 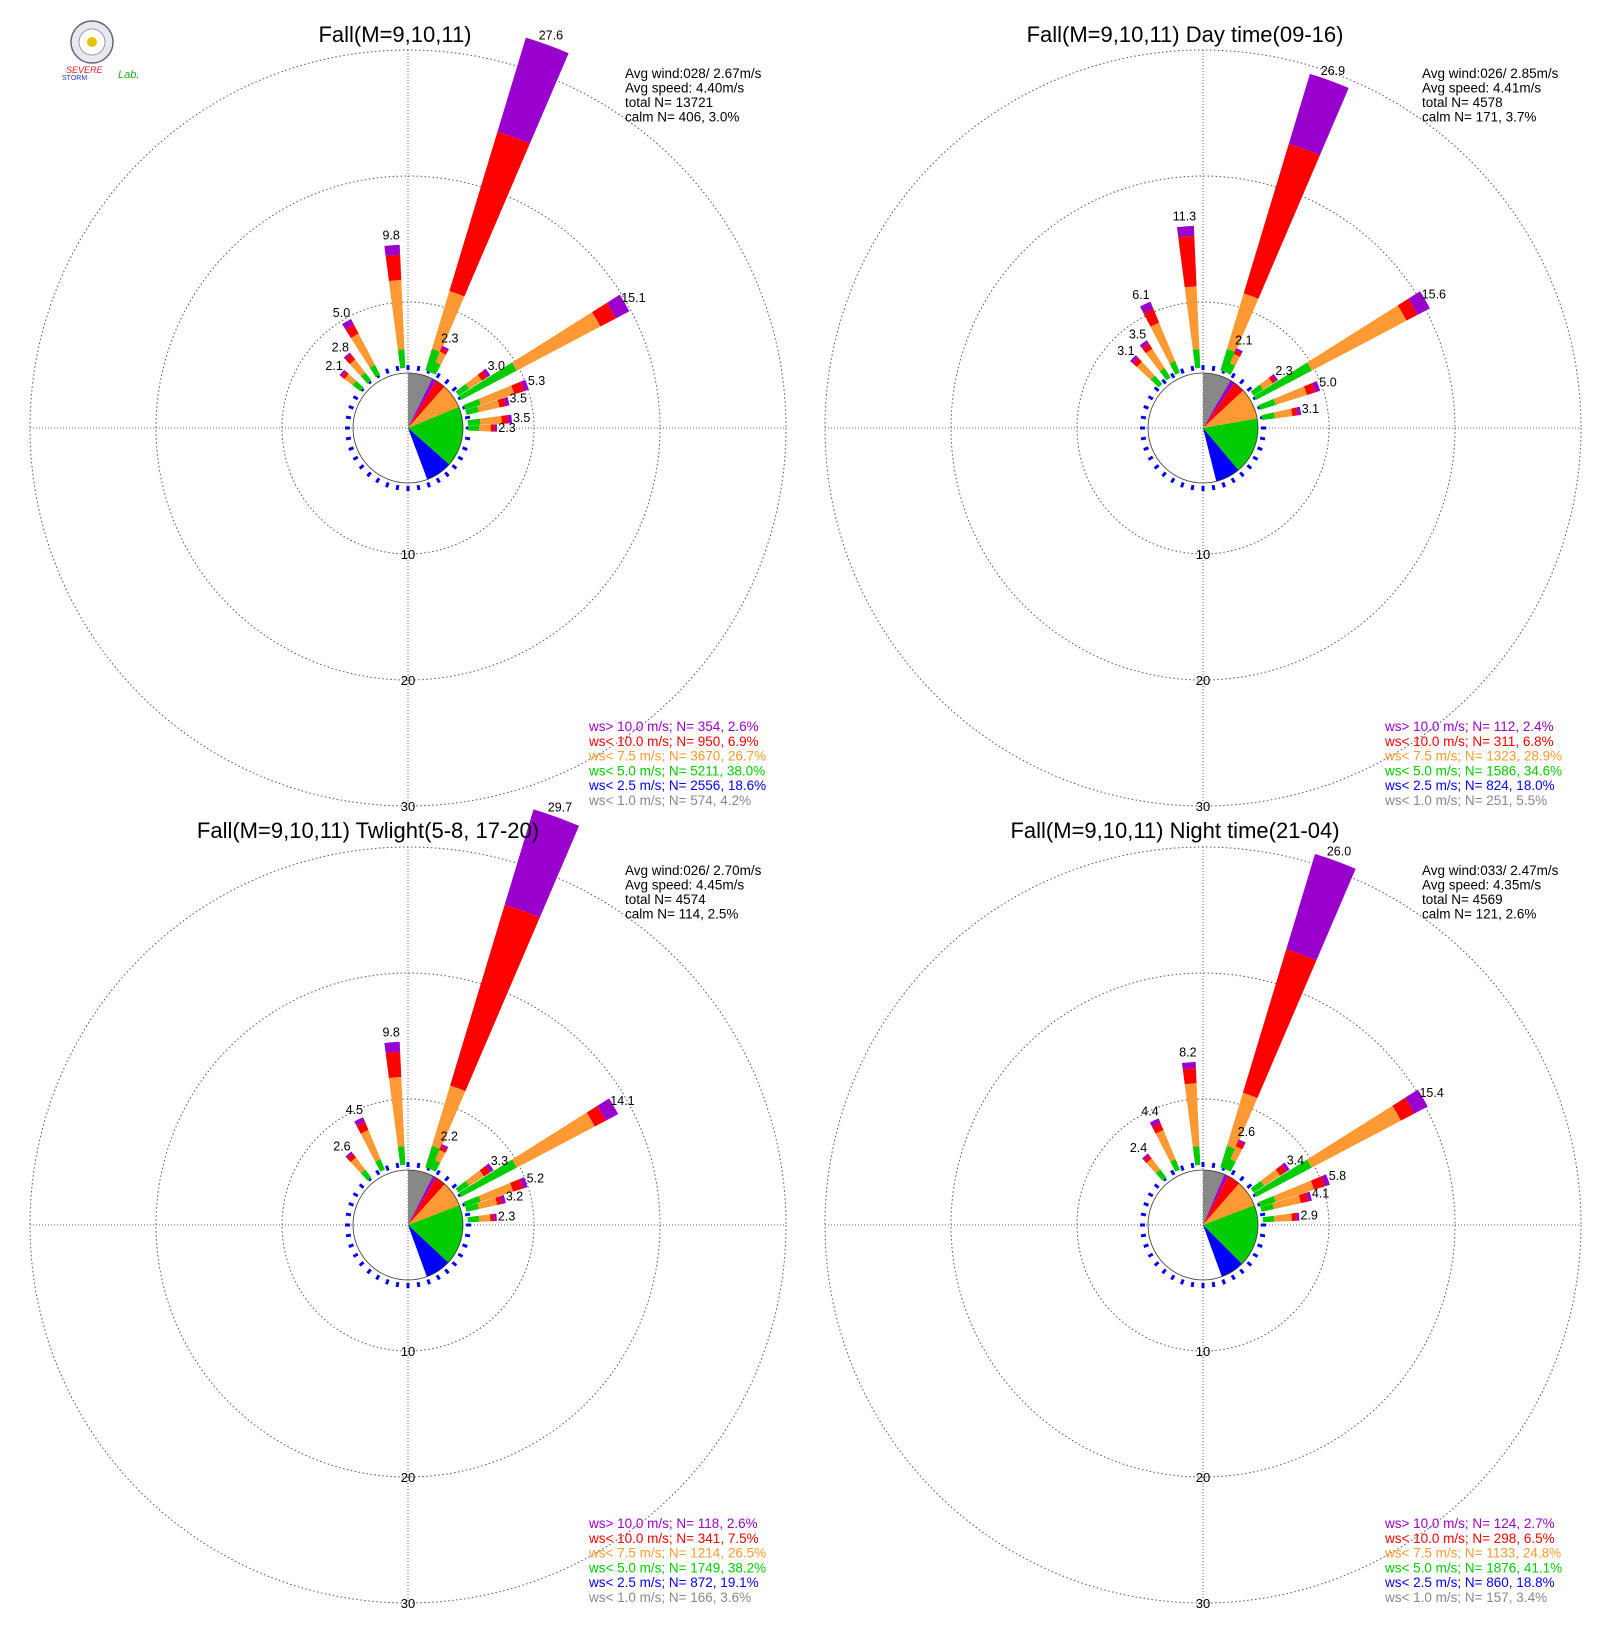 I want to click on legend-entry: ws< 2.5 m/s; N= 872, 19.1%, so click(x=673, y=1582).